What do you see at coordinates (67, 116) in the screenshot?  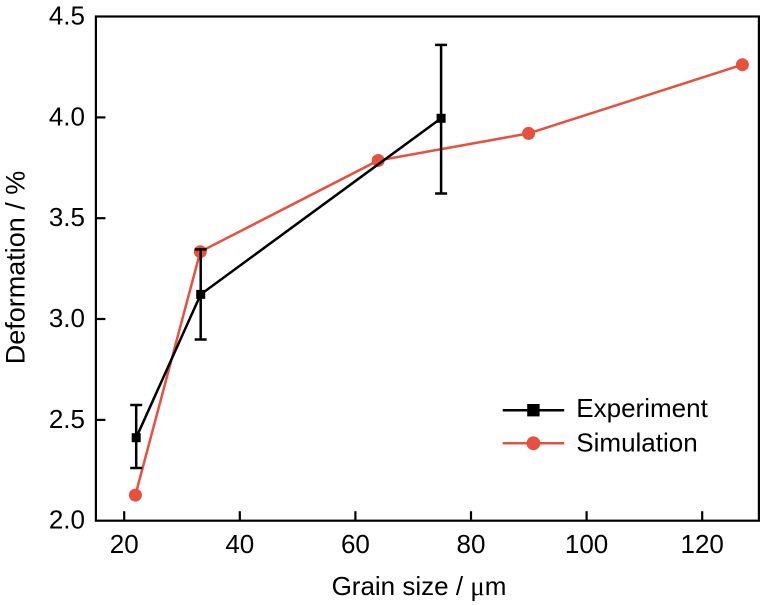 I see `svg-text: 4.0` at bounding box center [67, 116].